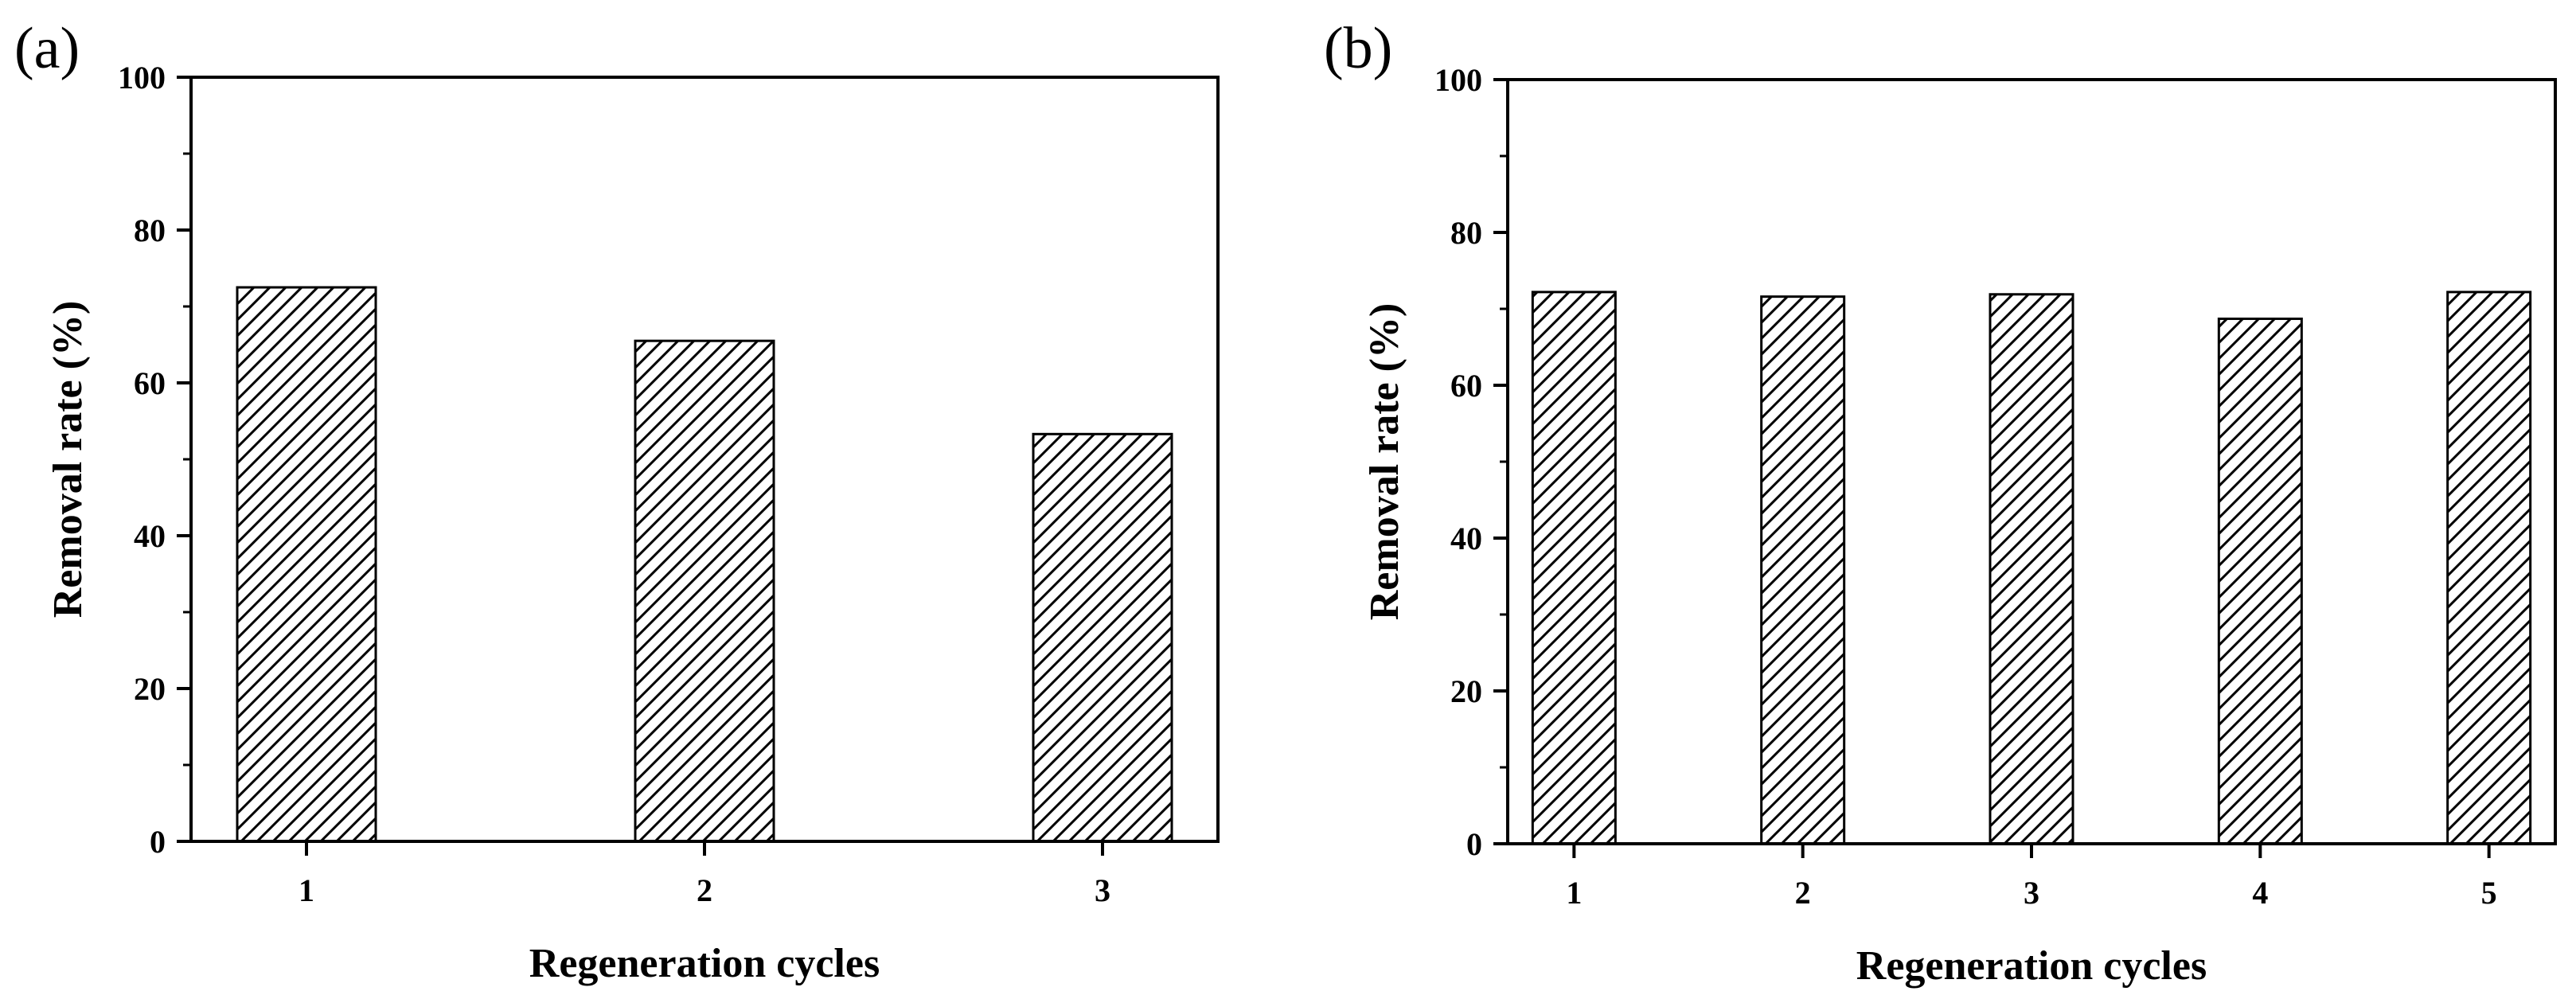 This screenshot has height=995, width=2576. What do you see at coordinates (2260, 893) in the screenshot?
I see `x-tick-label: 4` at bounding box center [2260, 893].